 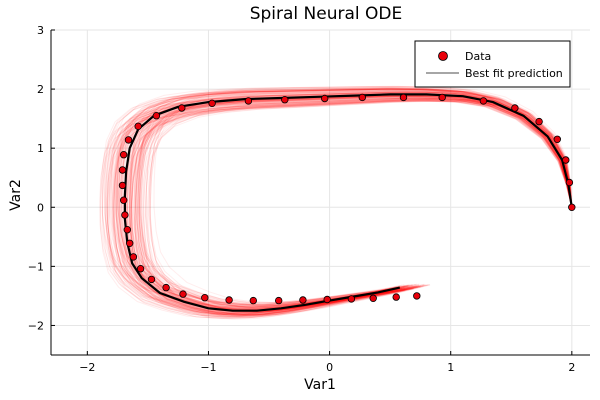 I want to click on x-tick-label: 0, so click(x=329, y=367).